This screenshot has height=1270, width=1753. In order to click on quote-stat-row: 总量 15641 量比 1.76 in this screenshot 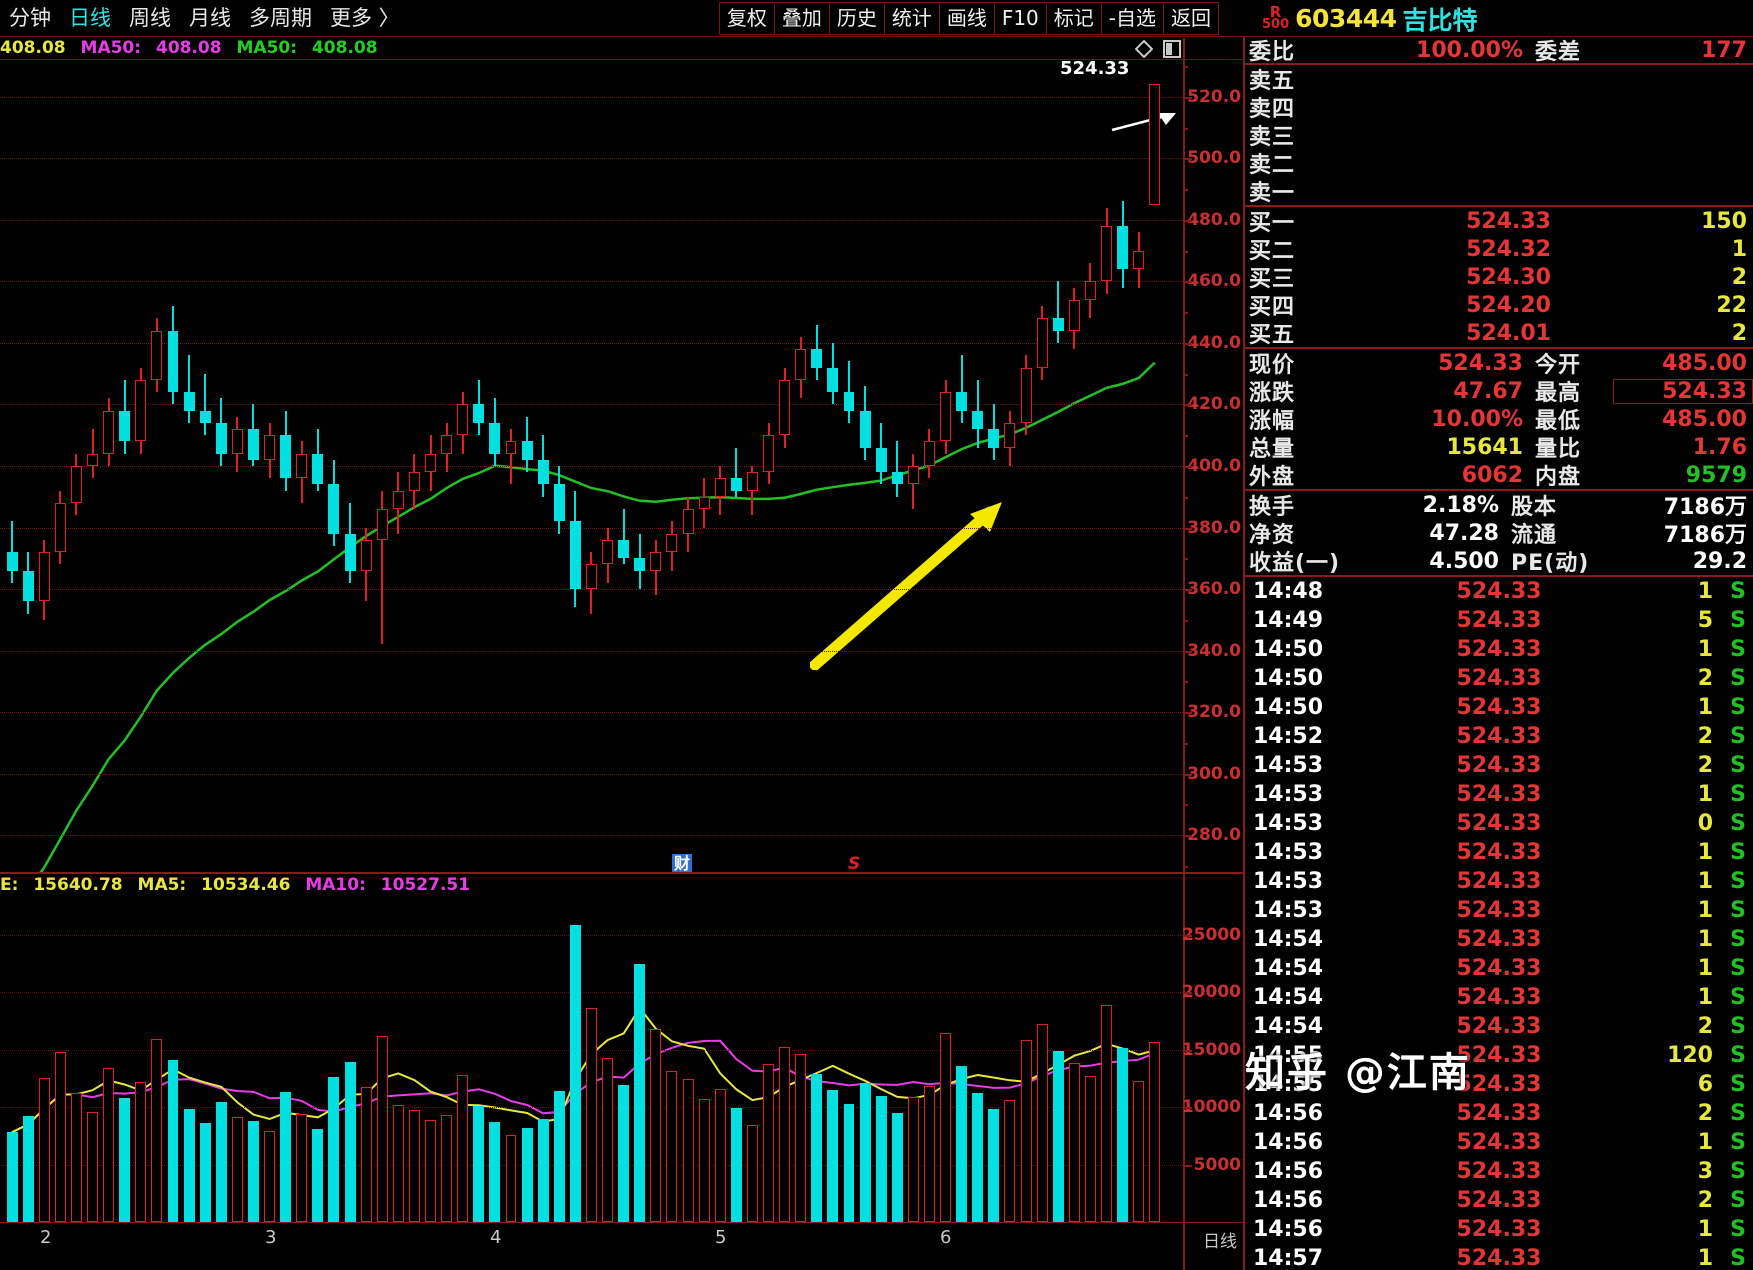, I will do `click(1499, 448)`.